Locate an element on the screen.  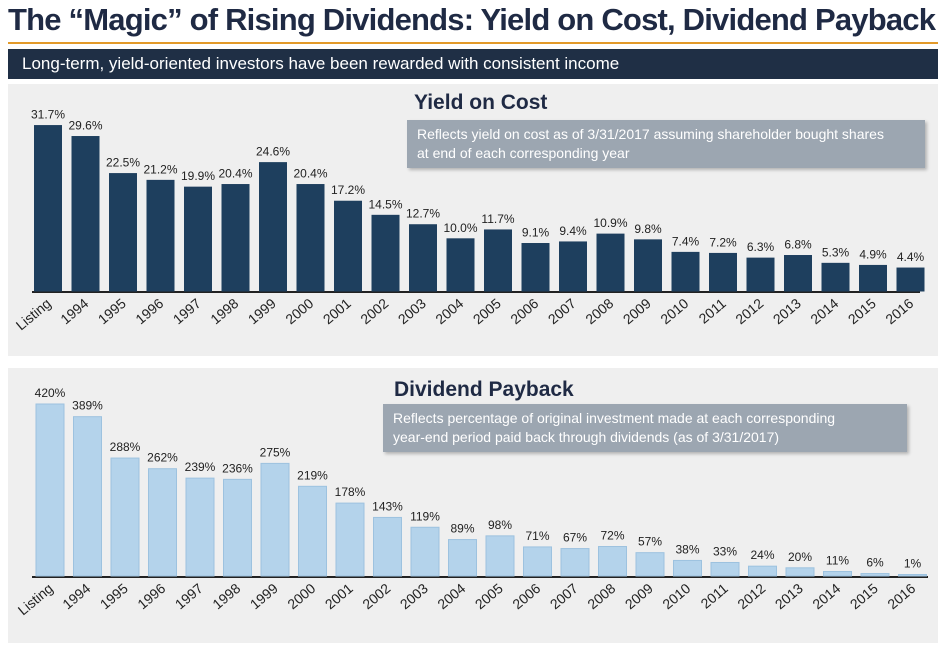
data-label: 6% is located at coordinates (875, 563).